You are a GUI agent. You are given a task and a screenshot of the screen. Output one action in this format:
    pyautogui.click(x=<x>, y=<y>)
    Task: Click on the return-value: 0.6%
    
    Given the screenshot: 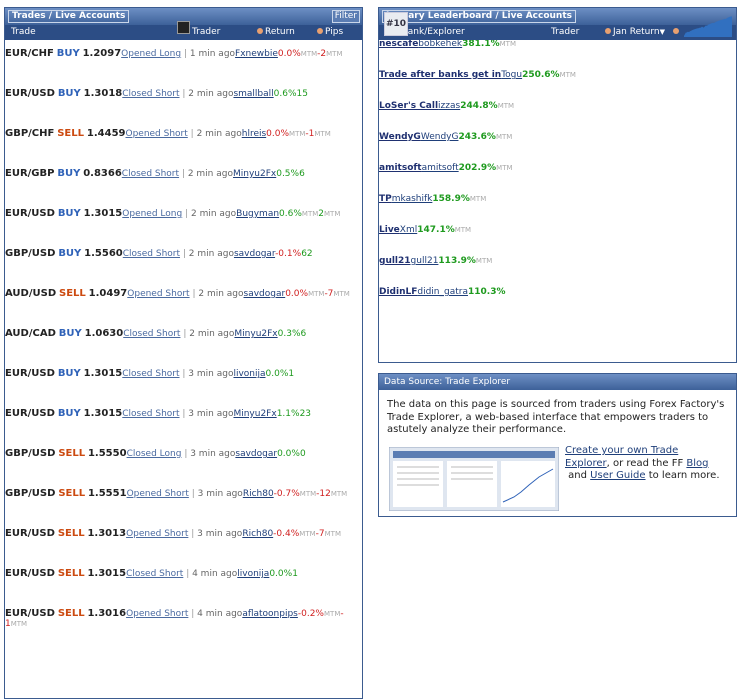 What is the action you would take?
    pyautogui.click(x=285, y=94)
    